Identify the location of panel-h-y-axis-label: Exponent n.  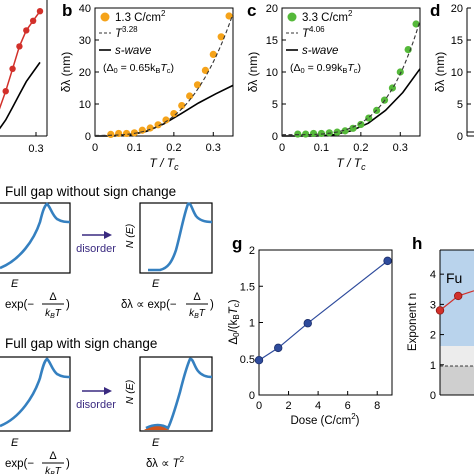
(413, 322).